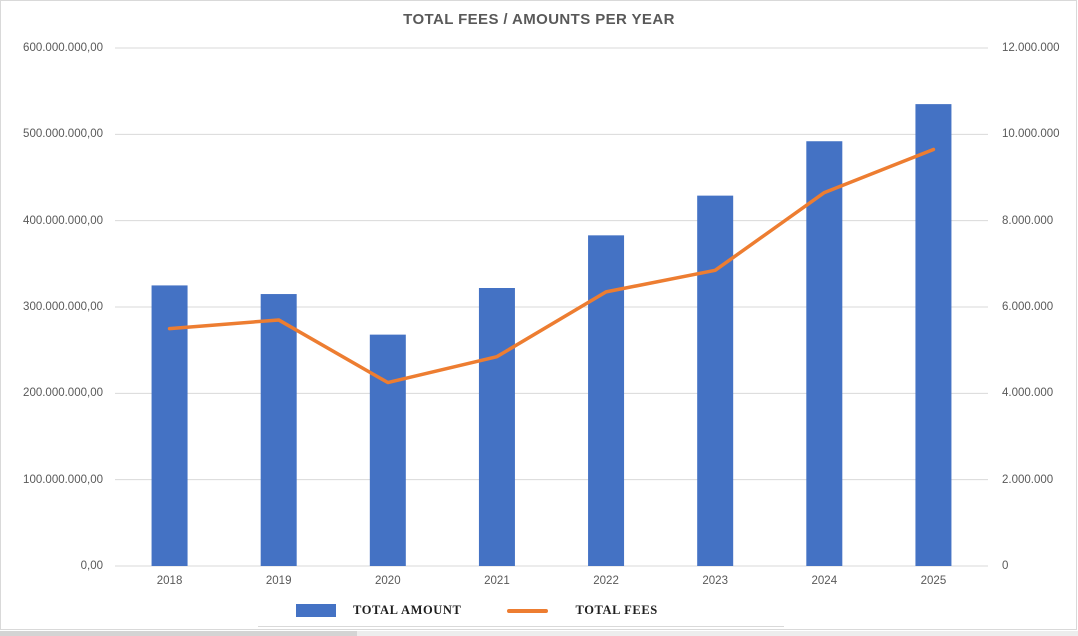 Image resolution: width=1078 pixels, height=636 pixels. What do you see at coordinates (824, 581) in the screenshot?
I see `x-axis-label-2024: 2024` at bounding box center [824, 581].